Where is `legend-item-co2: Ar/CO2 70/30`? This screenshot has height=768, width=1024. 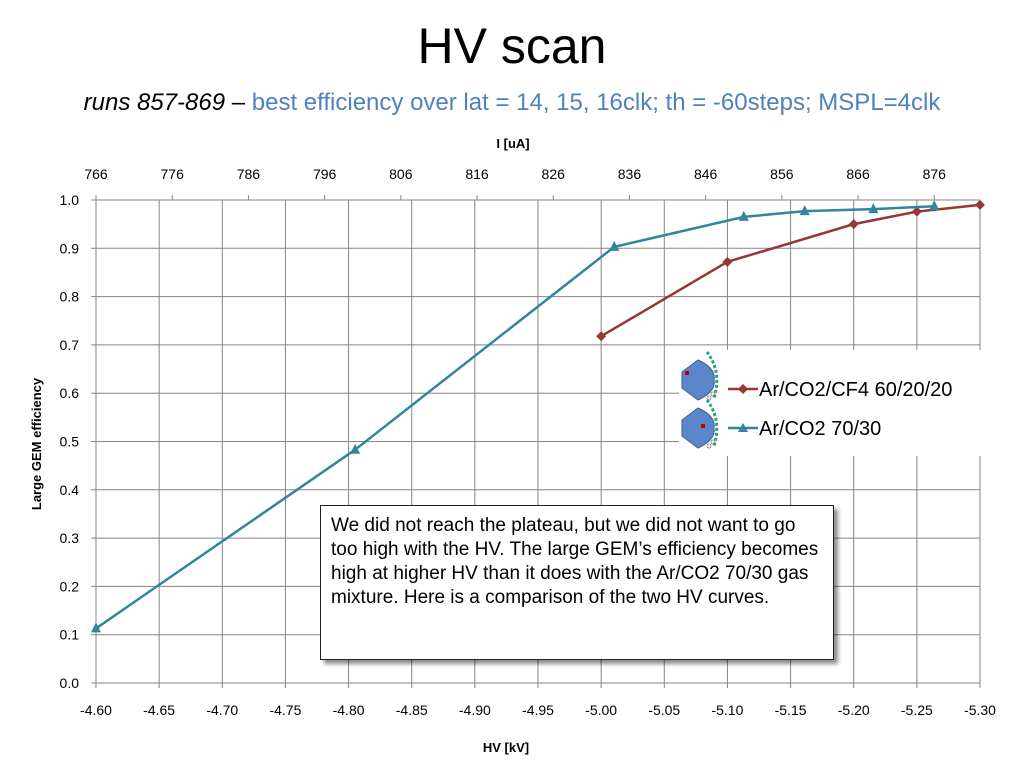
legend-item-co2: Ar/CO2 70/30 is located at coordinates (781, 424).